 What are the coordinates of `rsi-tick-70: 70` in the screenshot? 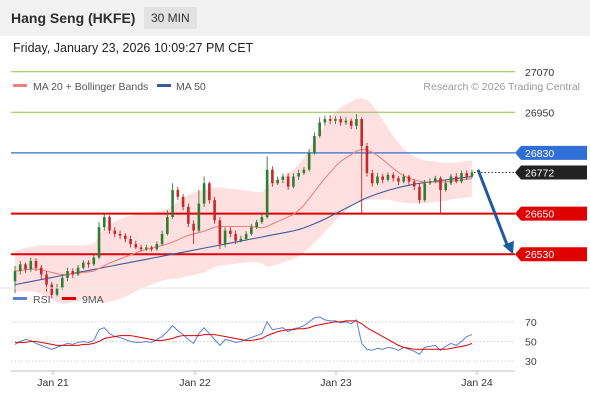 It's located at (531, 323).